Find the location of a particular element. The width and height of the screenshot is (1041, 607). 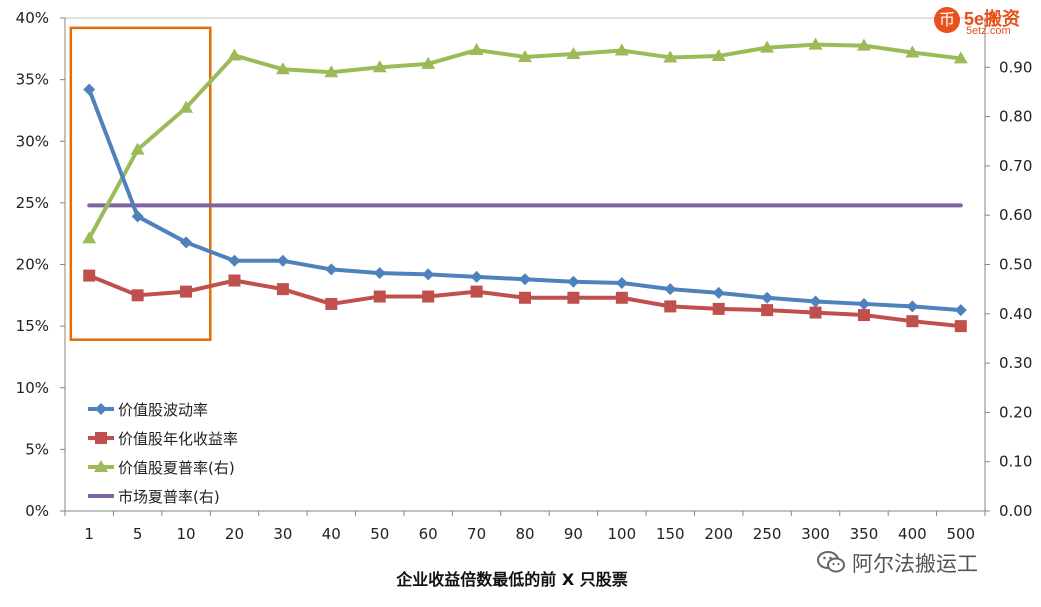

x-axis-title: 企业收益倍数最低的前 X 只股票 is located at coordinates (511, 579).